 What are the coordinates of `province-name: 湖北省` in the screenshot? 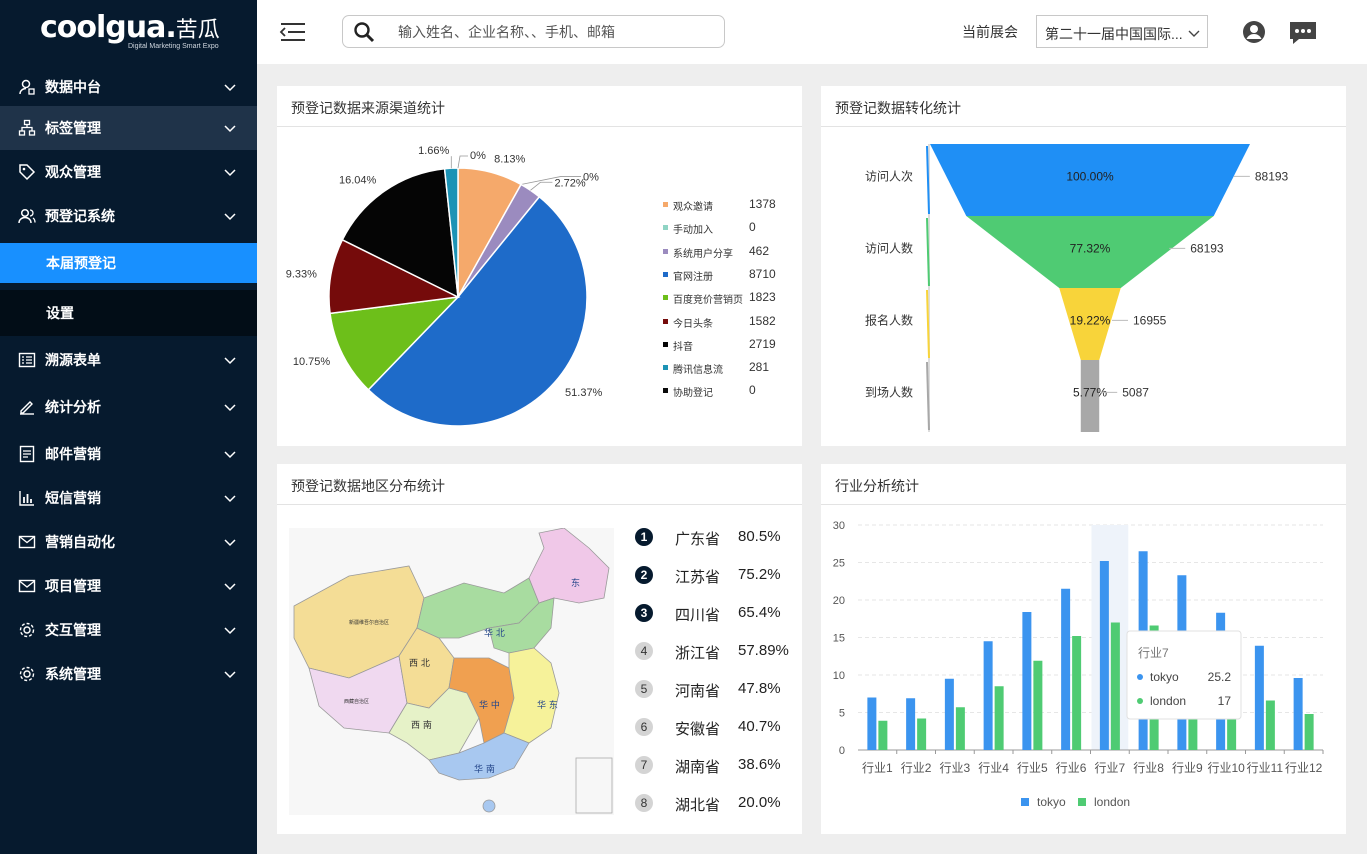 It's located at (698, 805).